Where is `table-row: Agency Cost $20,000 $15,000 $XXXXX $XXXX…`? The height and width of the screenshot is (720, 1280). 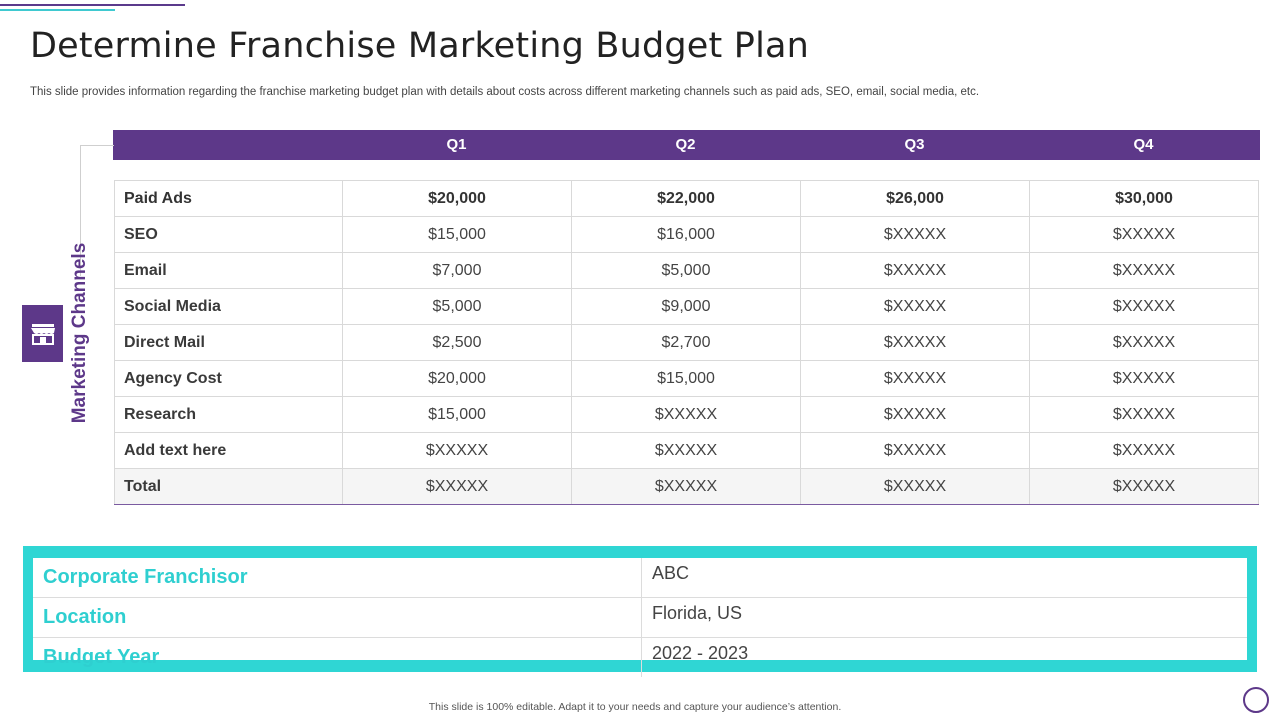
table-row: Agency Cost $20,000 $15,000 $XXXXX $XXXX… is located at coordinates (686, 378).